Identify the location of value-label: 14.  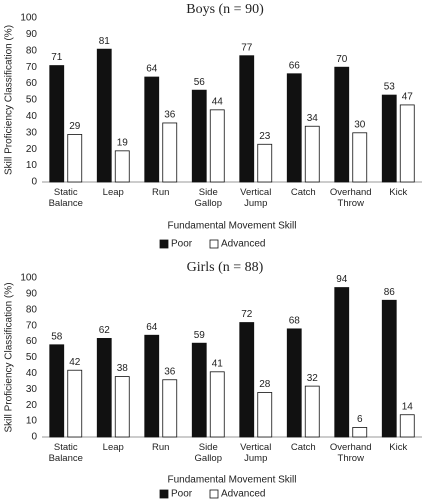
(408, 406).